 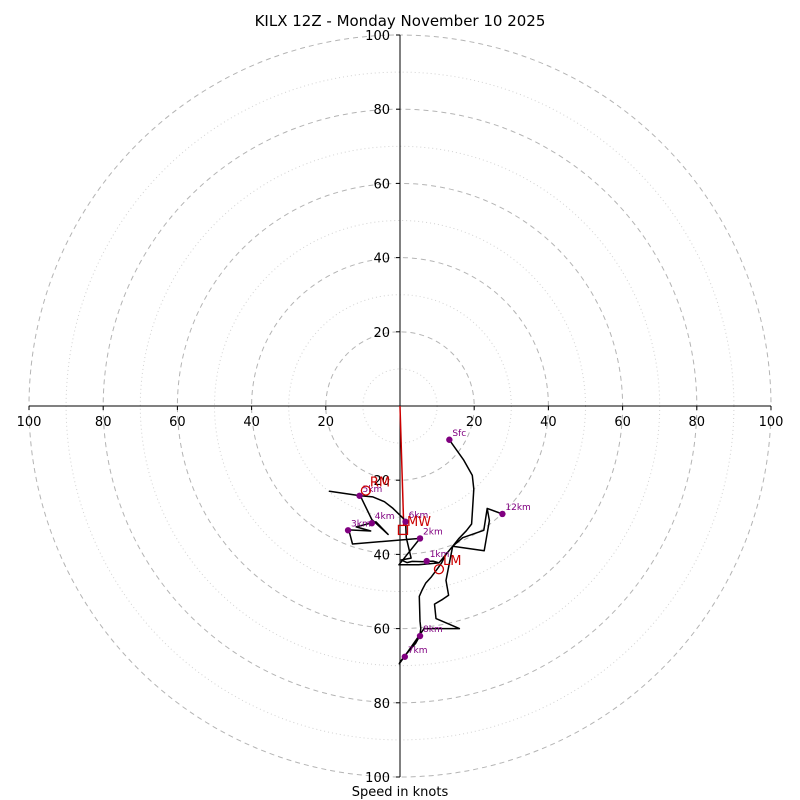 I want to click on shear-vector, so click(x=402, y=465).